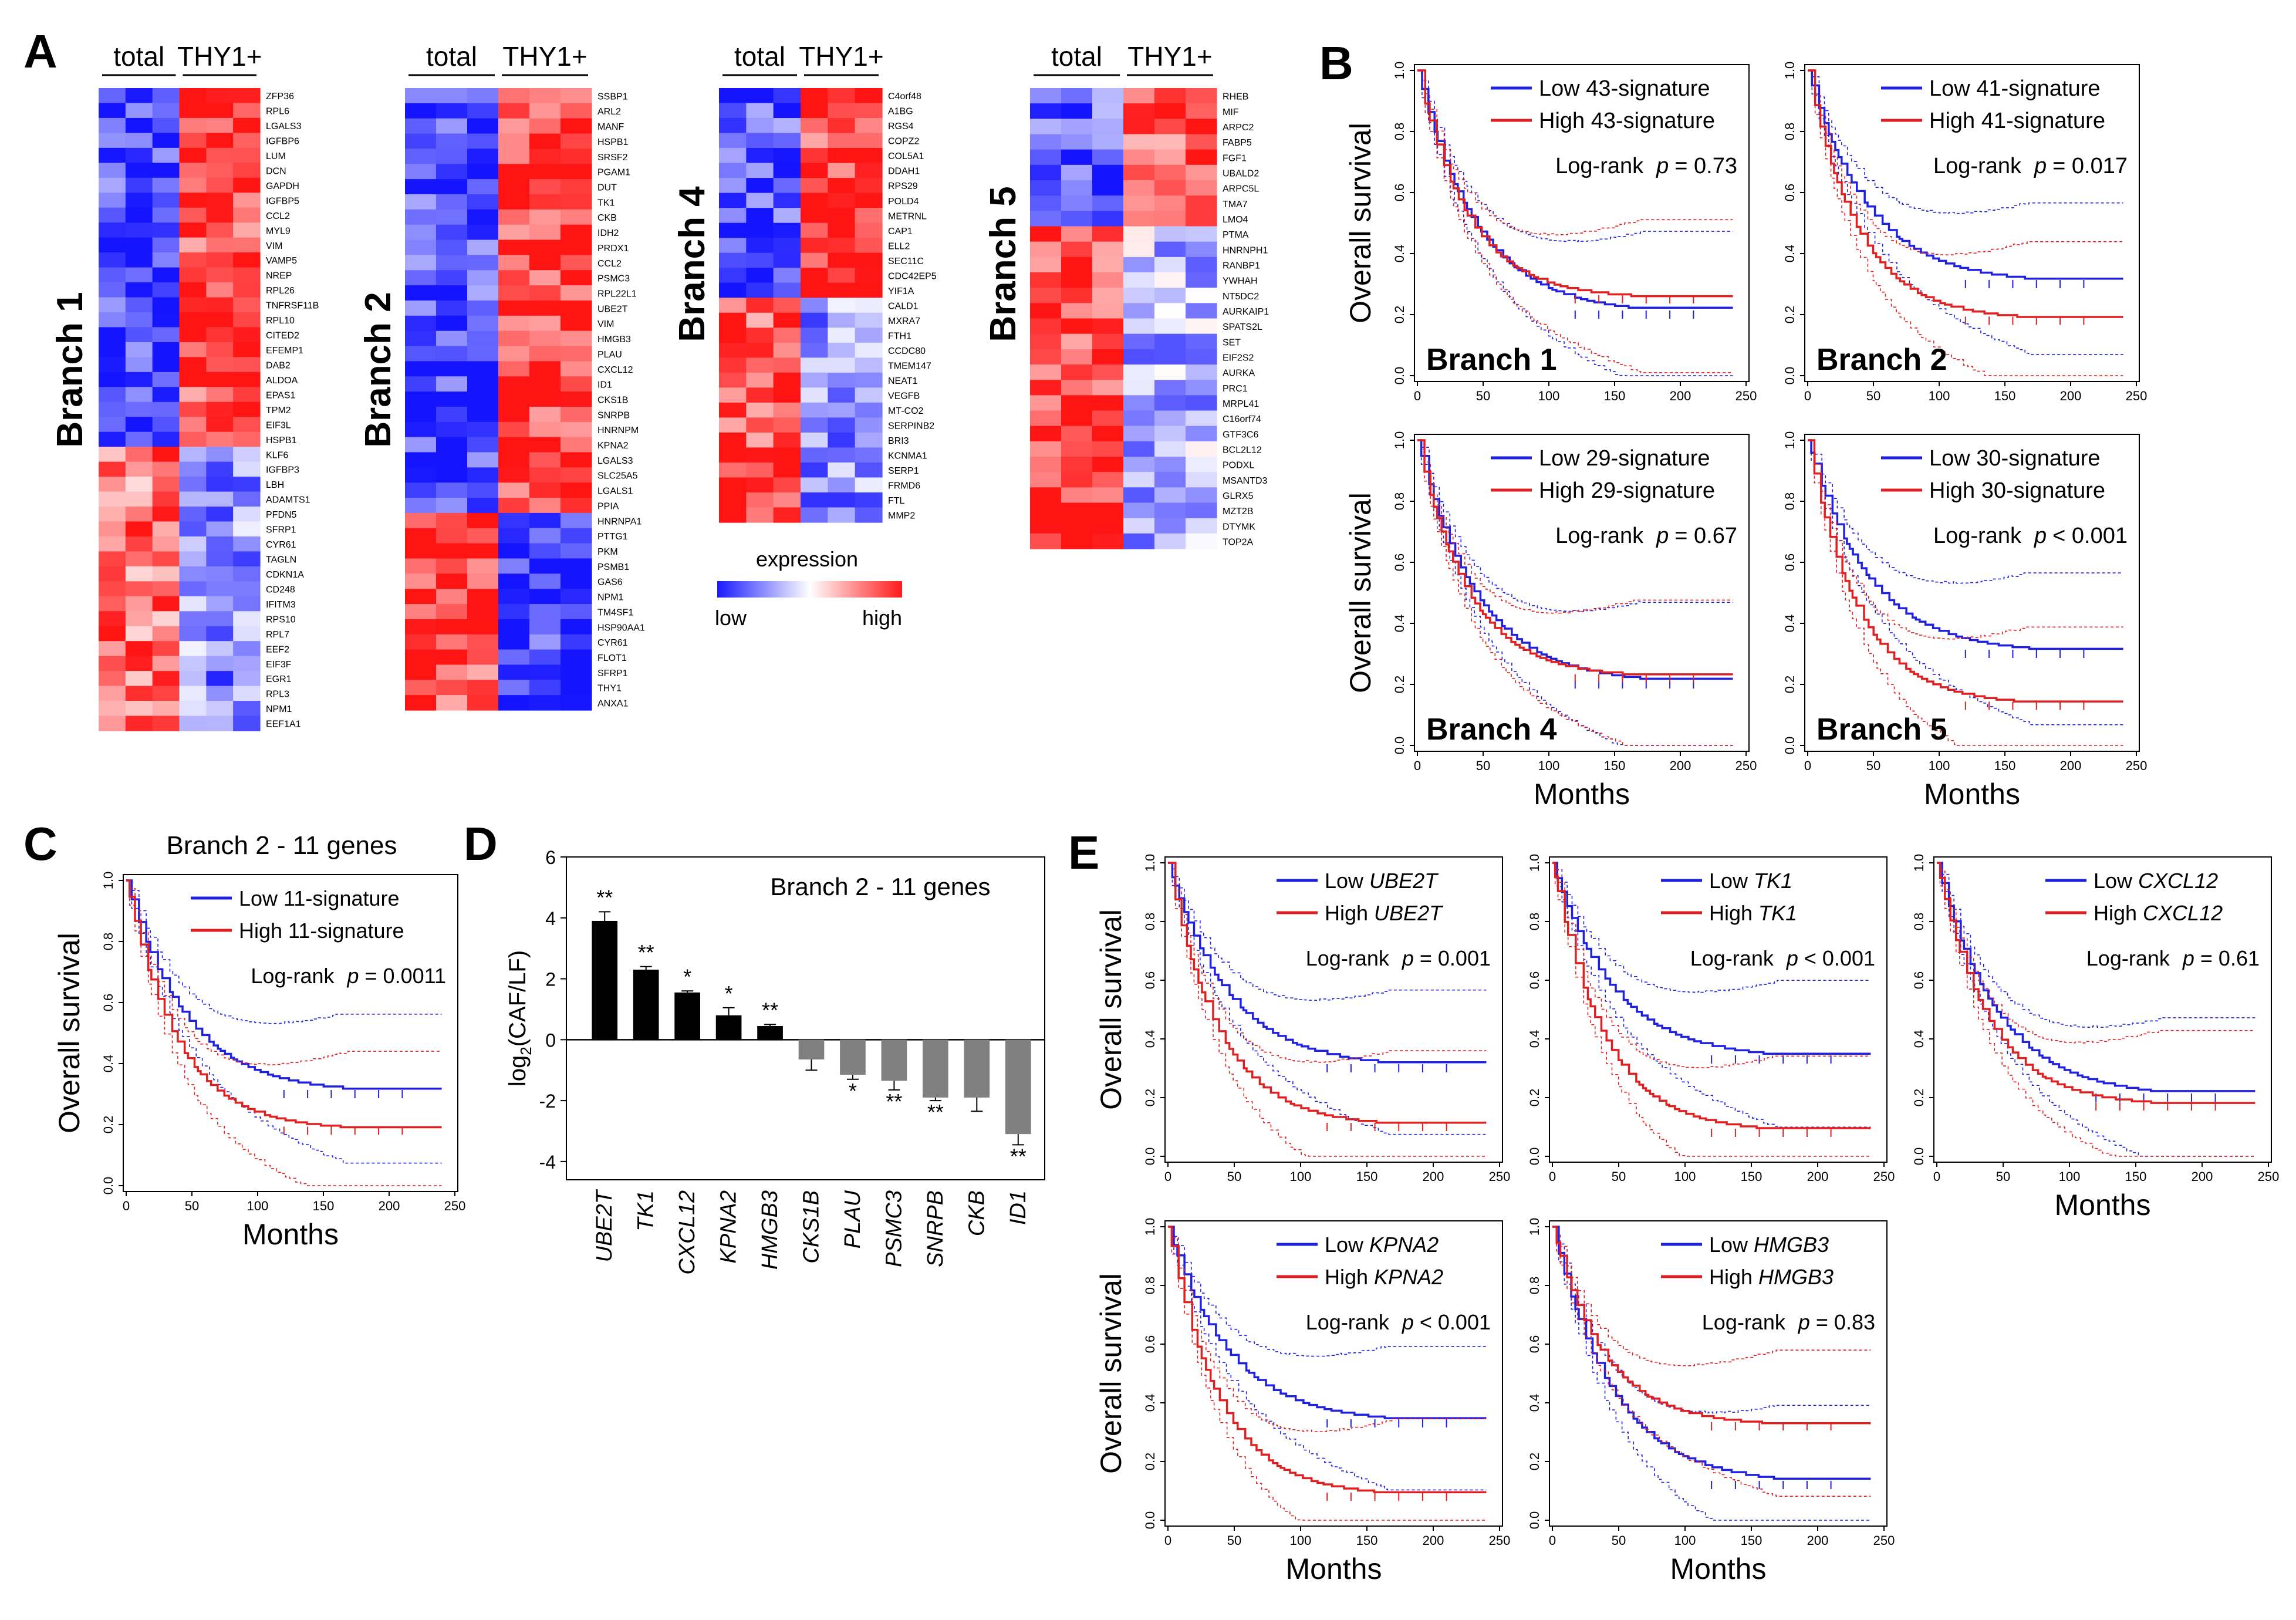  Describe the element at coordinates (1241, 266) in the screenshot. I see `gene-label: RANBP1` at that location.